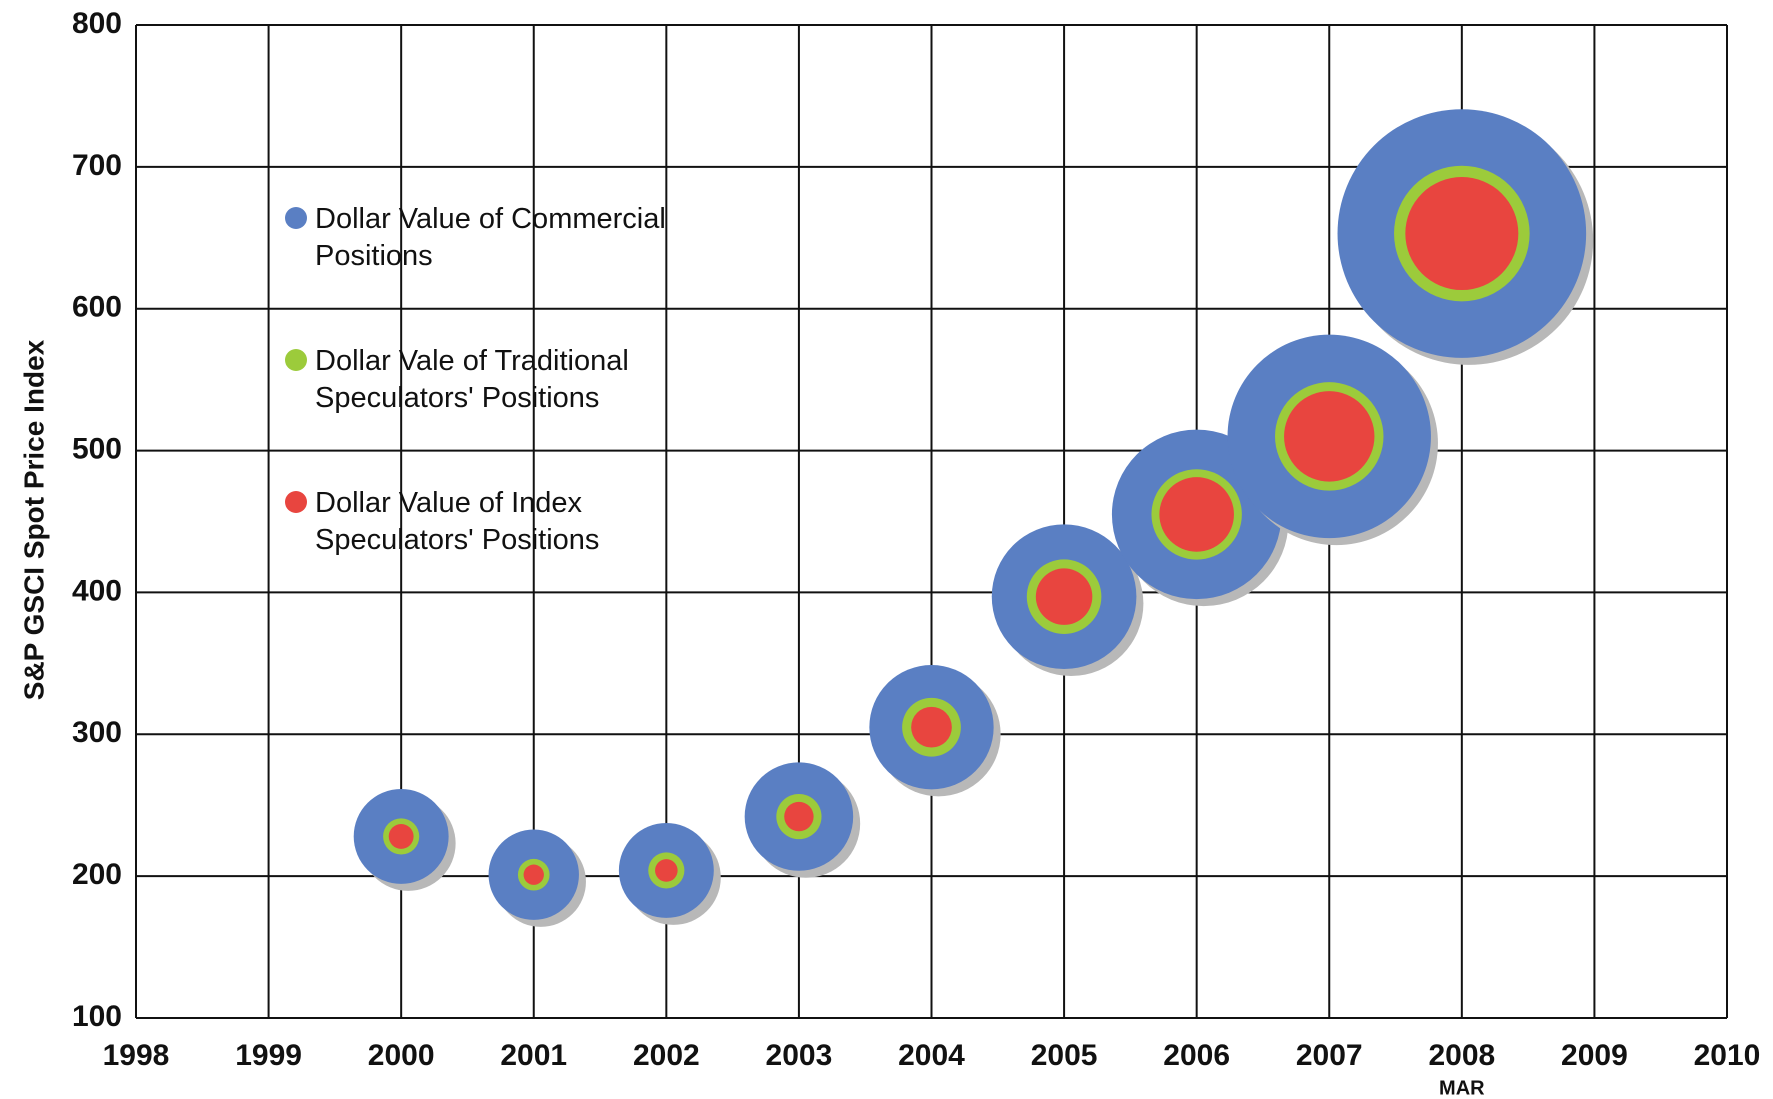 This screenshot has height=1099, width=1773. I want to click on x-tick-label: 2009, so click(1594, 1055).